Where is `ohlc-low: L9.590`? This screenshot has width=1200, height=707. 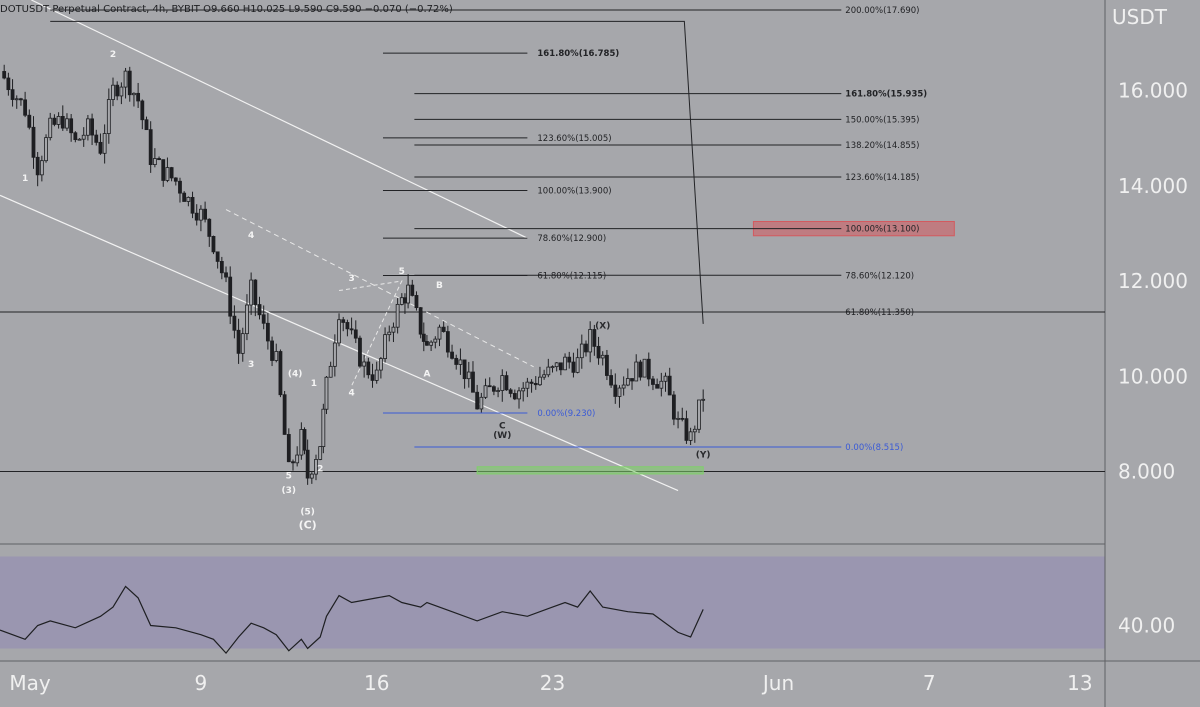
ohlc-low: L9.590 is located at coordinates (305, 9).